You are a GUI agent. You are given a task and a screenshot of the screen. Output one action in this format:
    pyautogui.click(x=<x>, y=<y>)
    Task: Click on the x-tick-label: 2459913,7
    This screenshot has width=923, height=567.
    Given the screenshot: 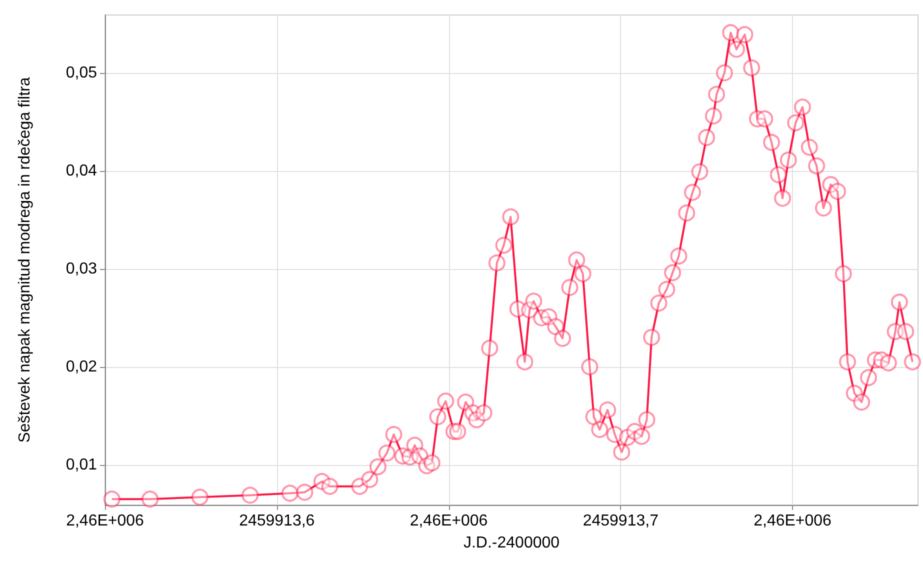 What is the action you would take?
    pyautogui.click(x=620, y=521)
    